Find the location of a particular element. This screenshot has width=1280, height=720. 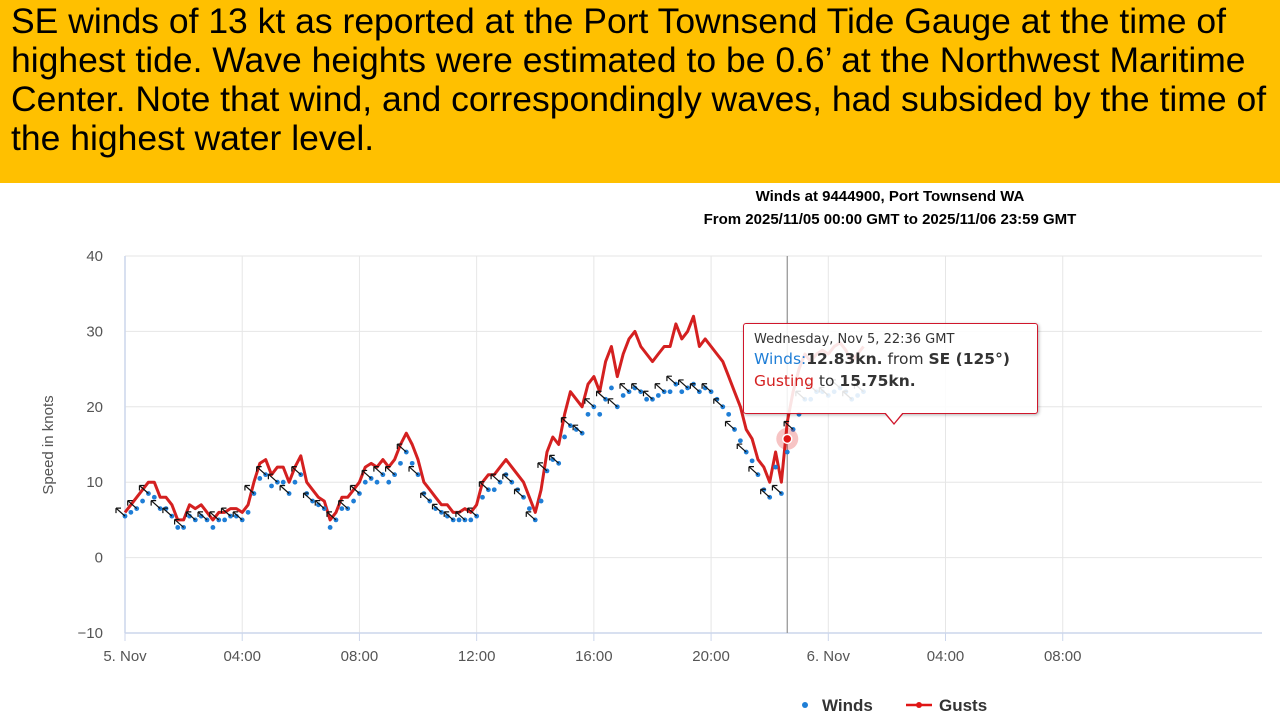

legend-gusts-label: Gusts is located at coordinates (963, 705).